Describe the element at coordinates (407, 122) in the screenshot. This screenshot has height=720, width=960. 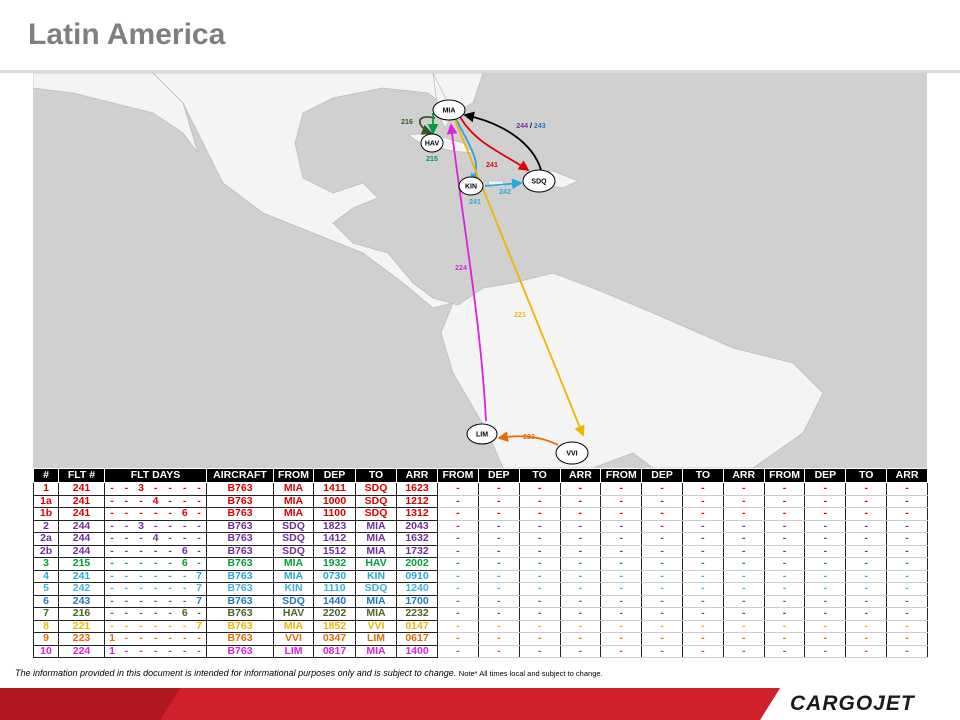
I see `route-label: 216` at that location.